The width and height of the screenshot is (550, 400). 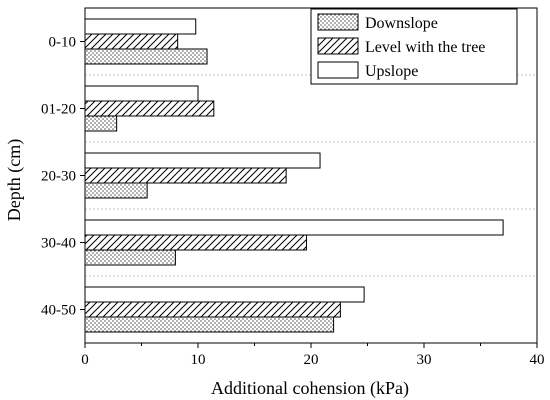 I want to click on y-tick-label: 40-50, so click(x=58, y=311).